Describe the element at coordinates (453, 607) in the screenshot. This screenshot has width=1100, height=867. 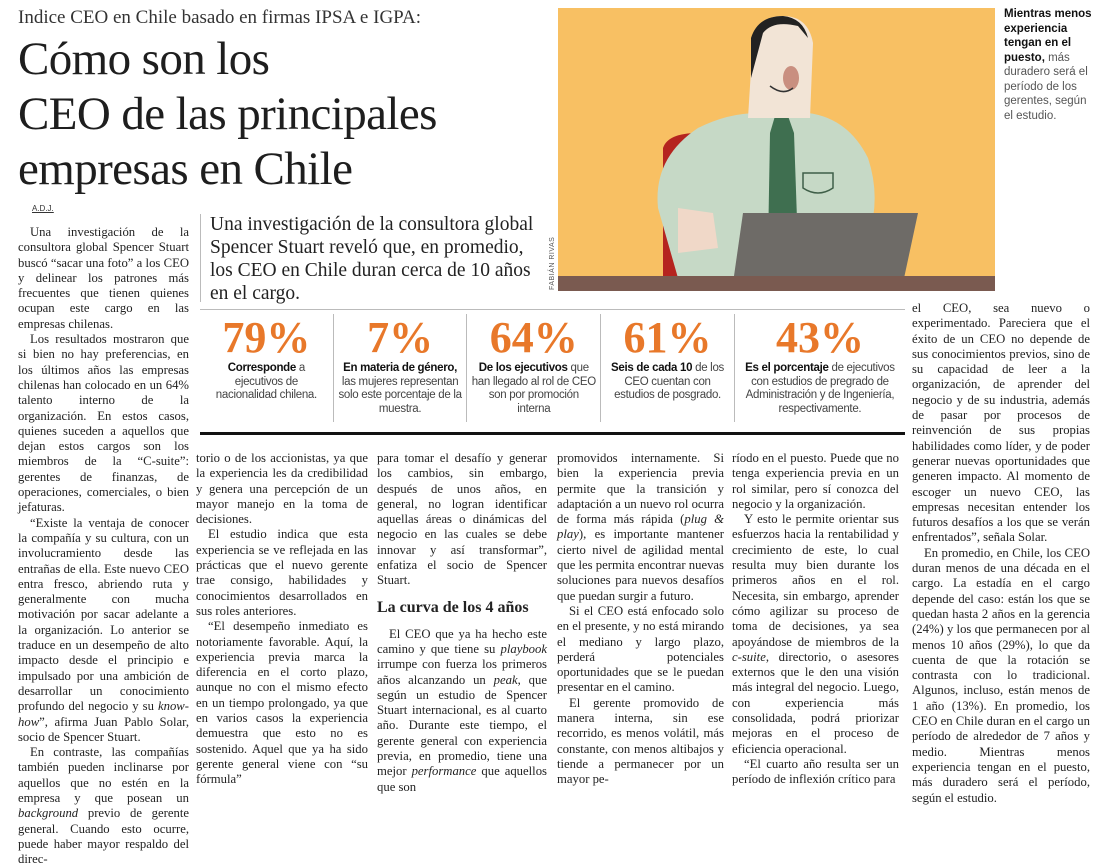
I see `section-heading: La curva de los 4 años` at that location.